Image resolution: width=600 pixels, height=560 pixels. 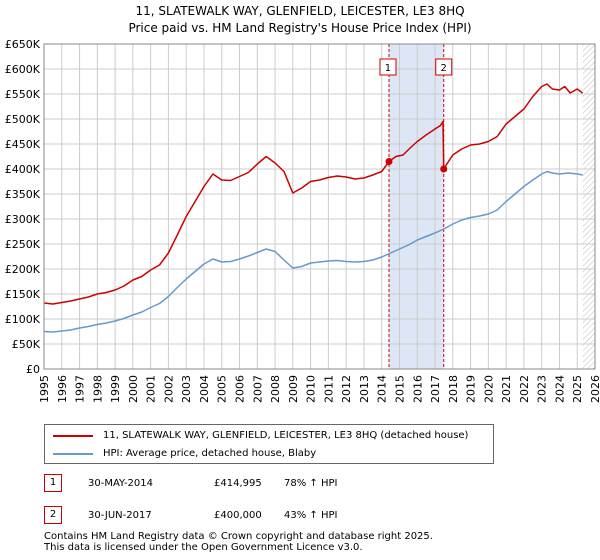 I want to click on transaction-date: 30-MAY-2014, so click(x=121, y=483).